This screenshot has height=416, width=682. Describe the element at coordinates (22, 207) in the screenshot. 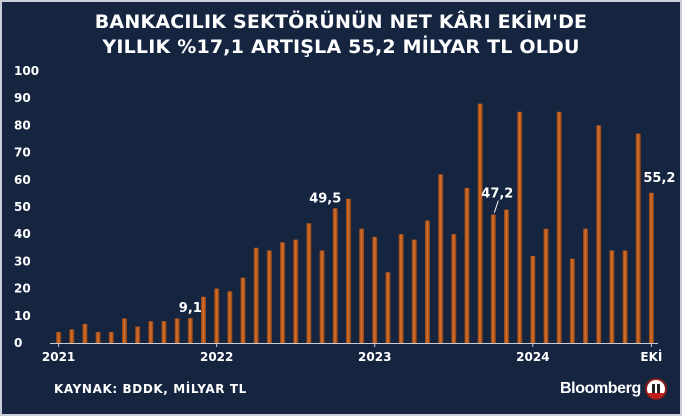

I see `y-tick-label: 50` at that location.